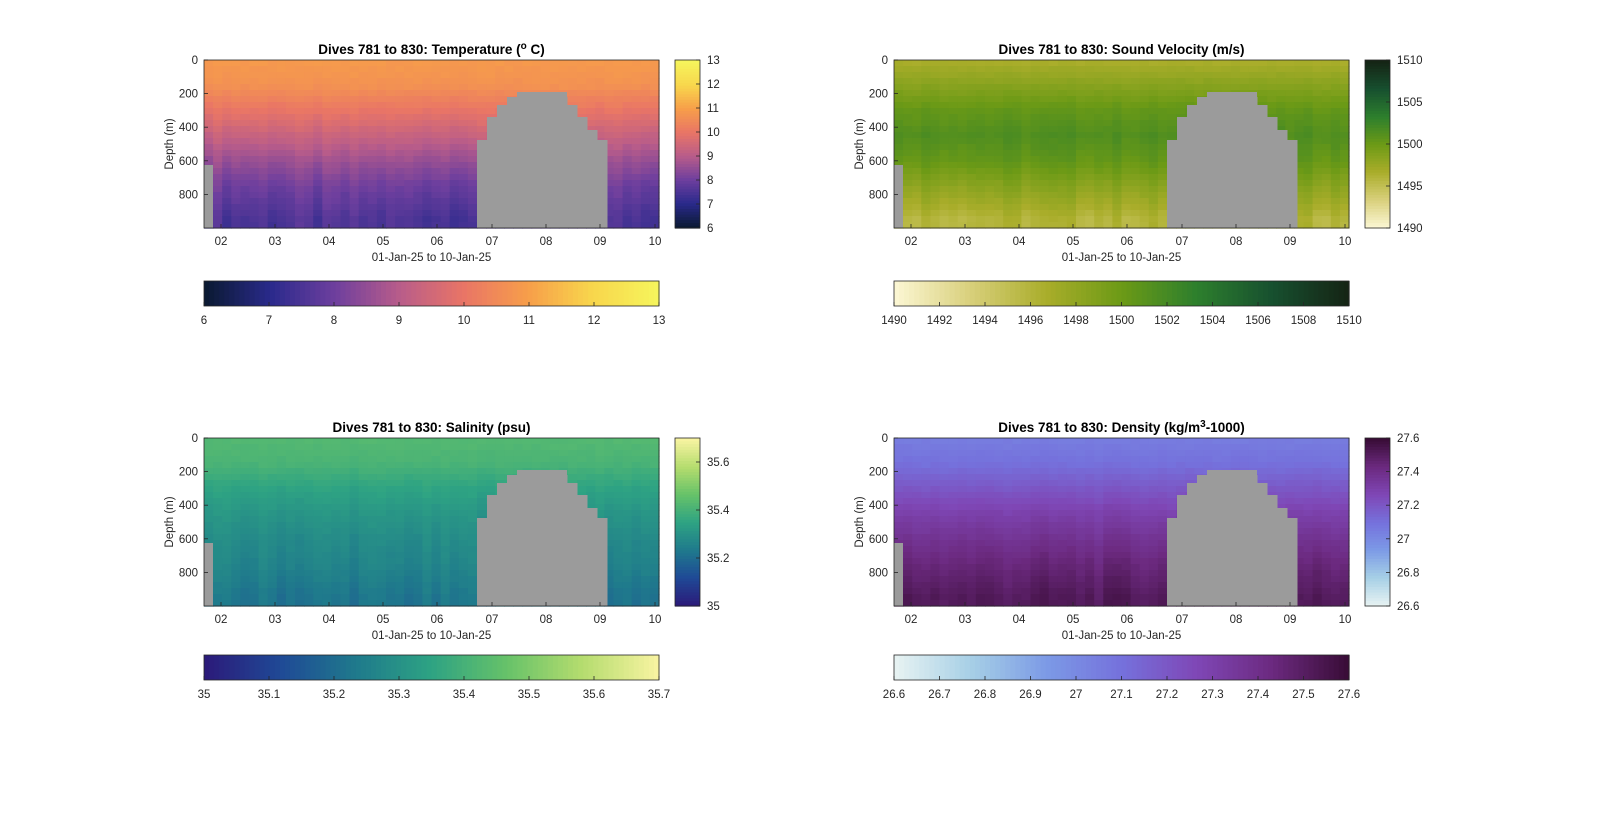  Describe the element at coordinates (1192, 166) in the screenshot. I see `nodata-block` at that location.